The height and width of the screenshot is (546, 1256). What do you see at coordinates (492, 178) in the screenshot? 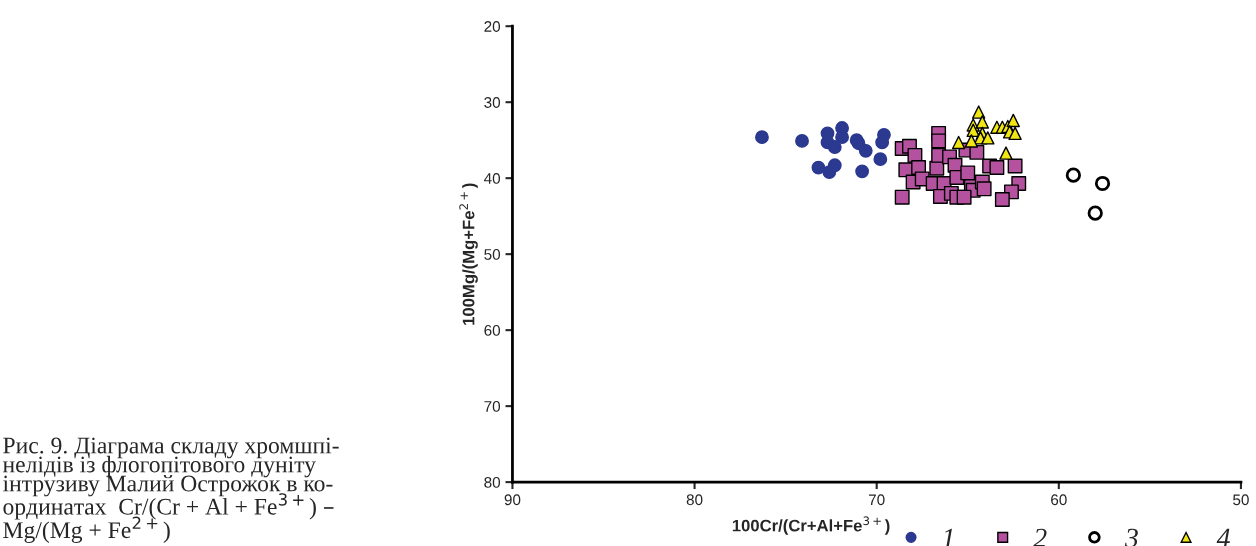
I see `y-tick-label: 40` at bounding box center [492, 178].